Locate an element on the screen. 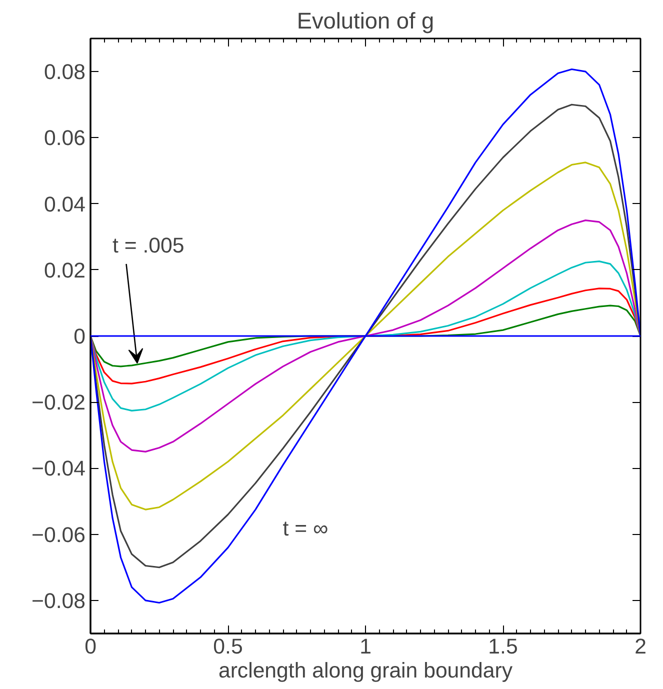  x-tick-label: 1.5 is located at coordinates (503, 646).